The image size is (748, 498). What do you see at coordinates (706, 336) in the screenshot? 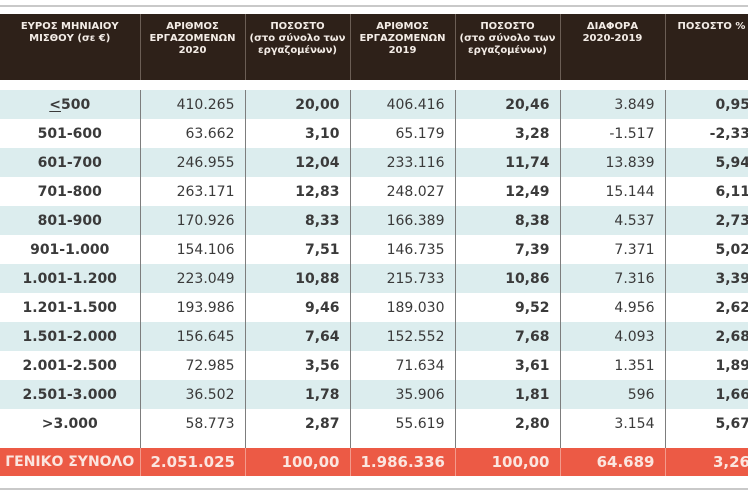
I see `percent-change-cell: 2,68` at bounding box center [706, 336].